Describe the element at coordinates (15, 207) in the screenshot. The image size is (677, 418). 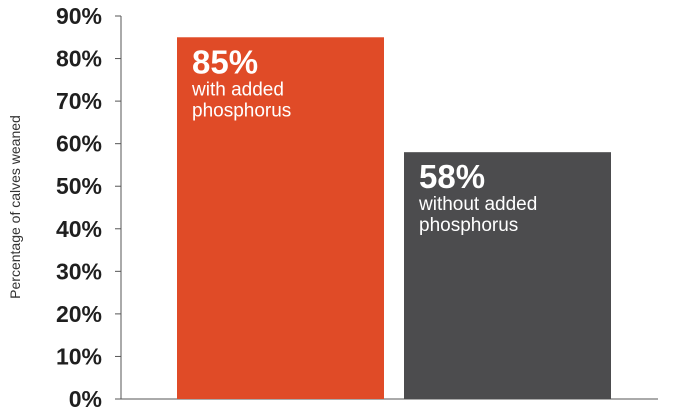
I see `y-axis-title: Percentage of calves weaned` at that location.